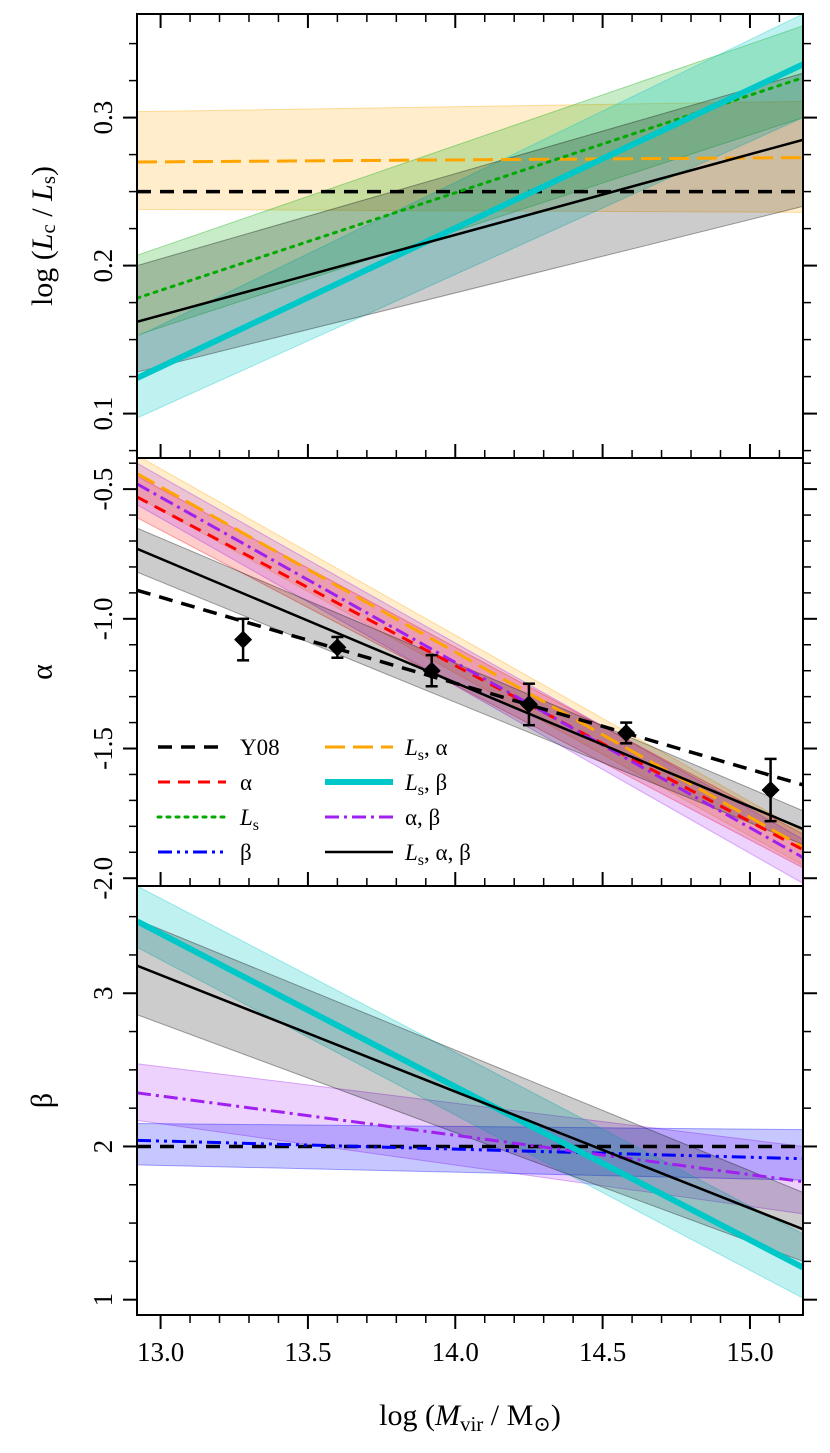  What do you see at coordinates (205, 782) in the screenshot?
I see `legend-item-alpha: α` at bounding box center [205, 782].